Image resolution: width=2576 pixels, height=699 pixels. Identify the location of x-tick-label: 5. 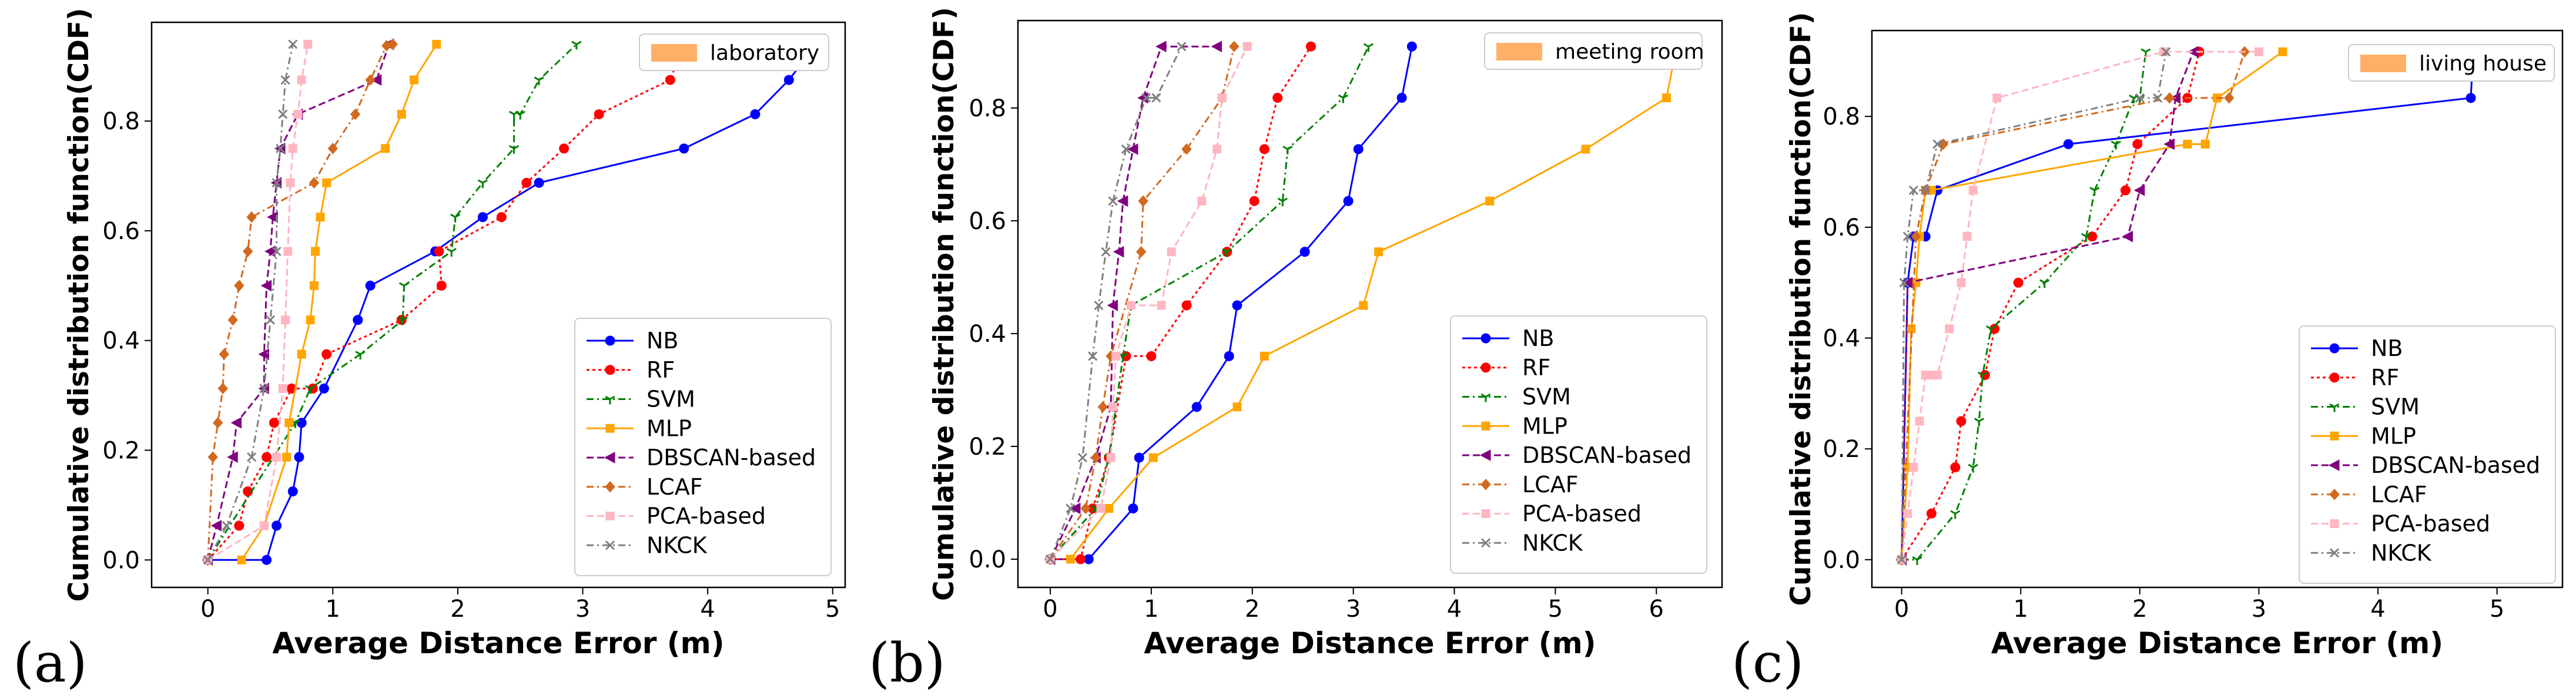
(832, 610).